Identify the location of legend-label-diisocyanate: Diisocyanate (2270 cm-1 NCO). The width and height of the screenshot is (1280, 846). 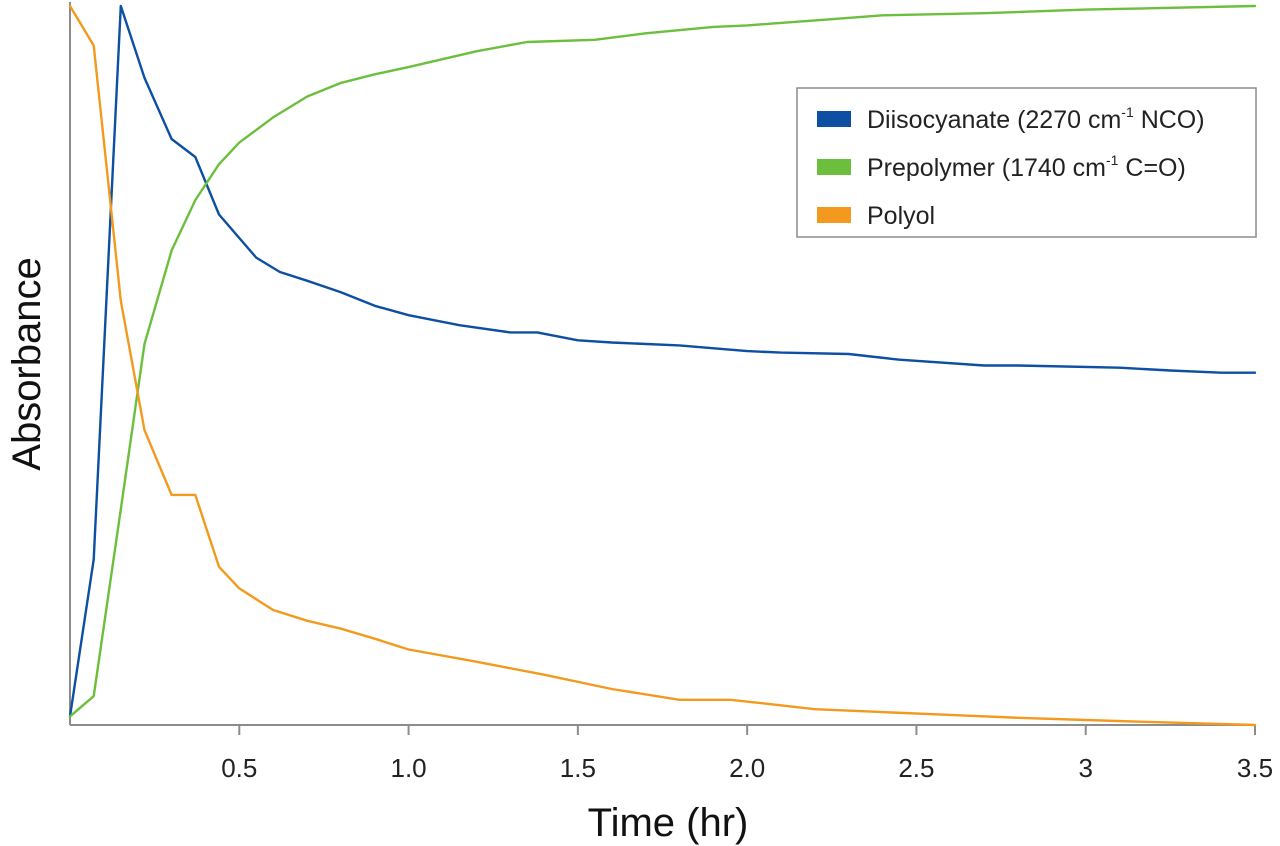
(1036, 119).